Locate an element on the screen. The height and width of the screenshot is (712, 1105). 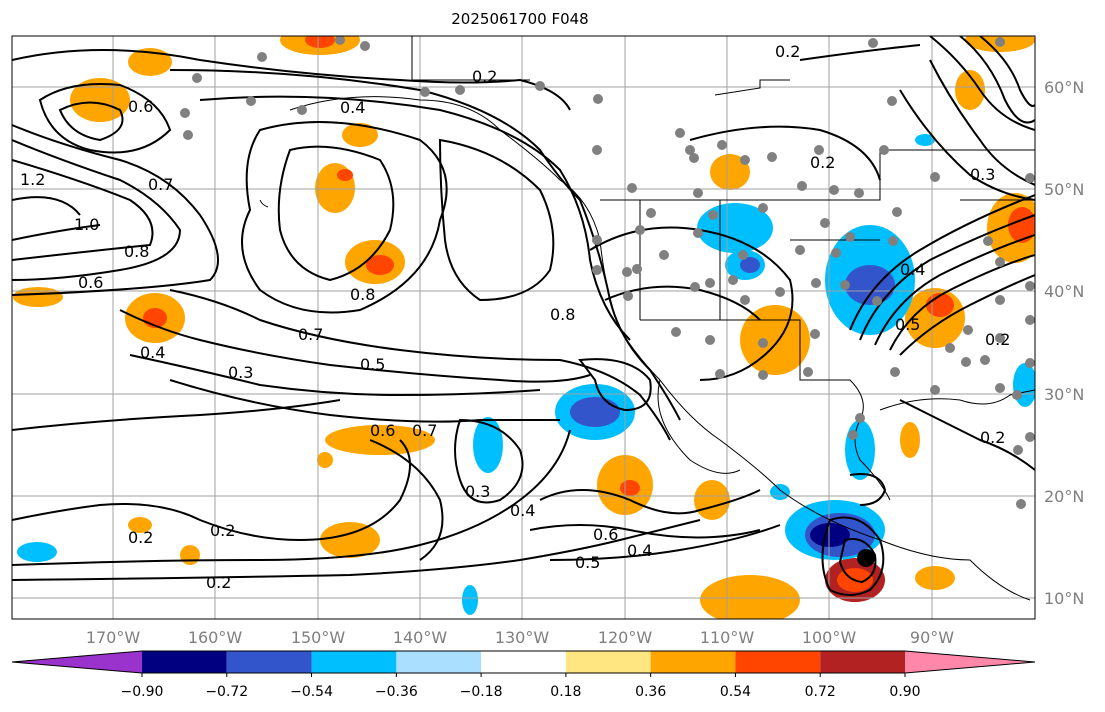
contour-label: 1.2 is located at coordinates (32, 179).